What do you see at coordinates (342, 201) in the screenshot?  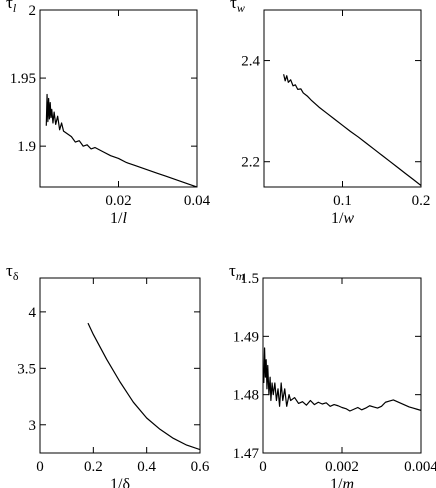 I see `x-tick-label: 0.1` at bounding box center [342, 201].